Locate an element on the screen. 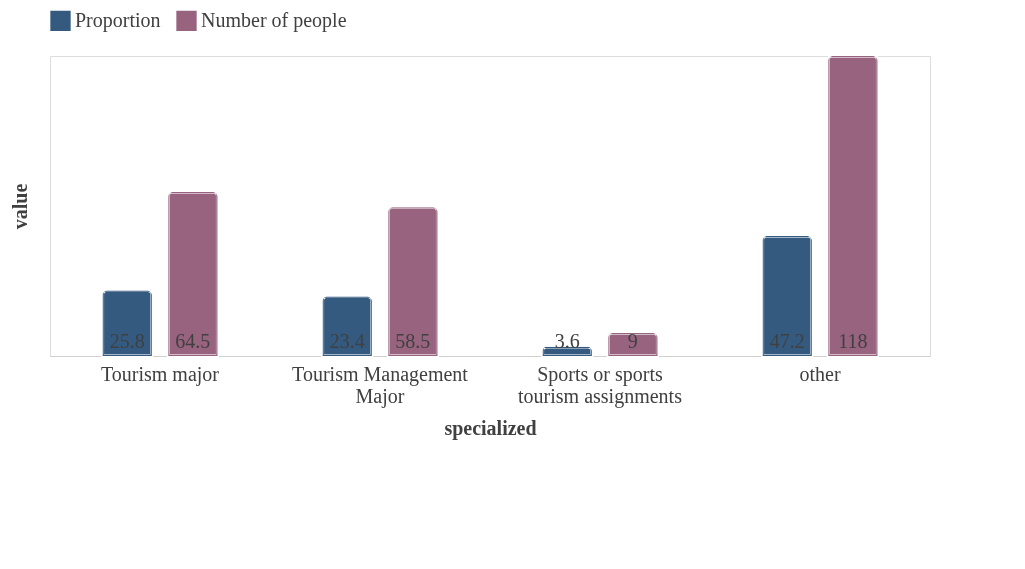  data-label: 58.5 is located at coordinates (413, 341).